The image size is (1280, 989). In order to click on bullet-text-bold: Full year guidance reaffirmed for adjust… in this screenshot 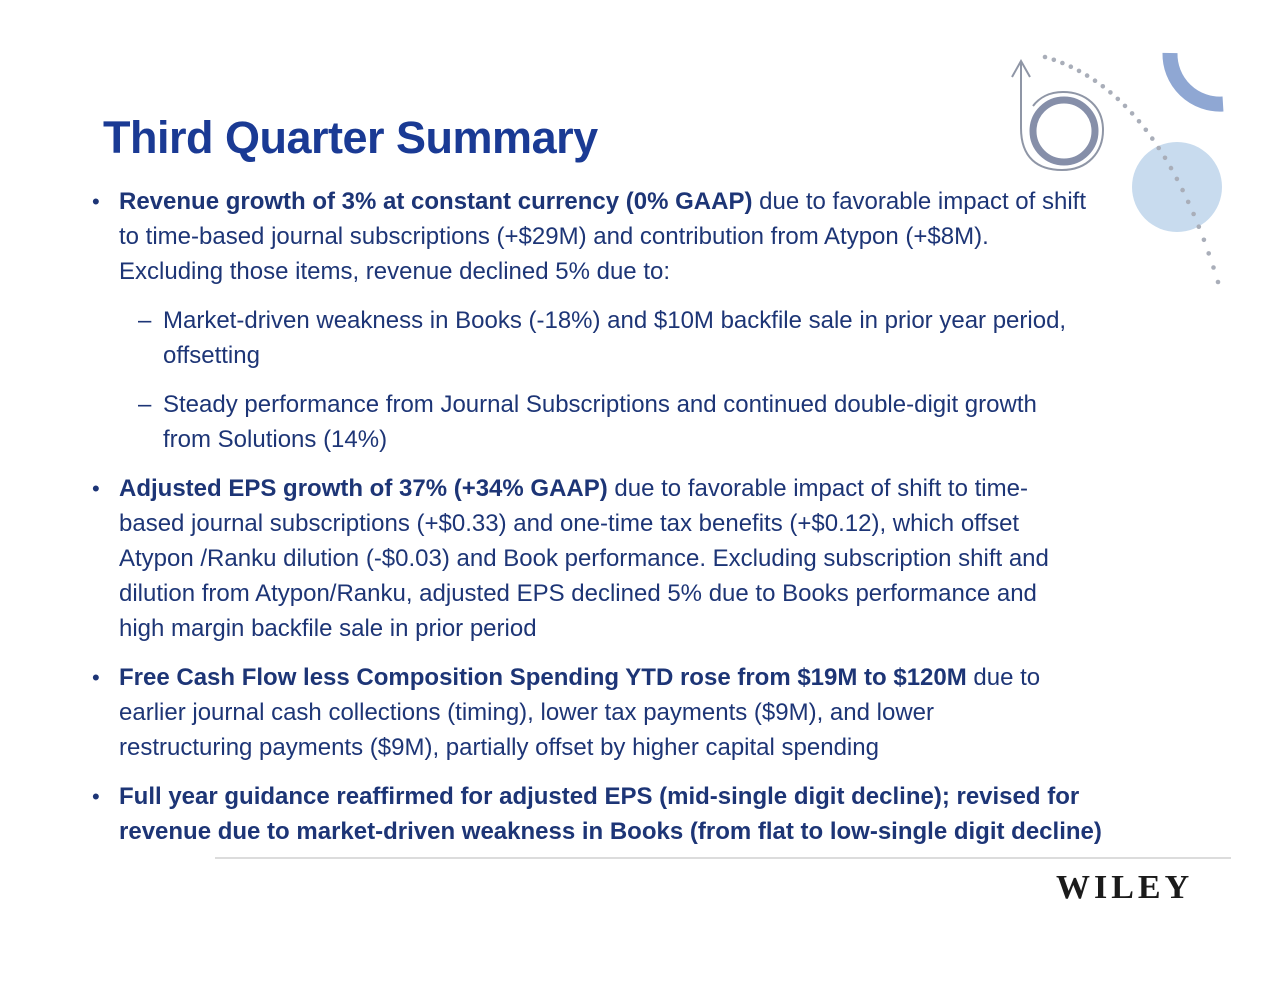, I will do `click(610, 814)`.